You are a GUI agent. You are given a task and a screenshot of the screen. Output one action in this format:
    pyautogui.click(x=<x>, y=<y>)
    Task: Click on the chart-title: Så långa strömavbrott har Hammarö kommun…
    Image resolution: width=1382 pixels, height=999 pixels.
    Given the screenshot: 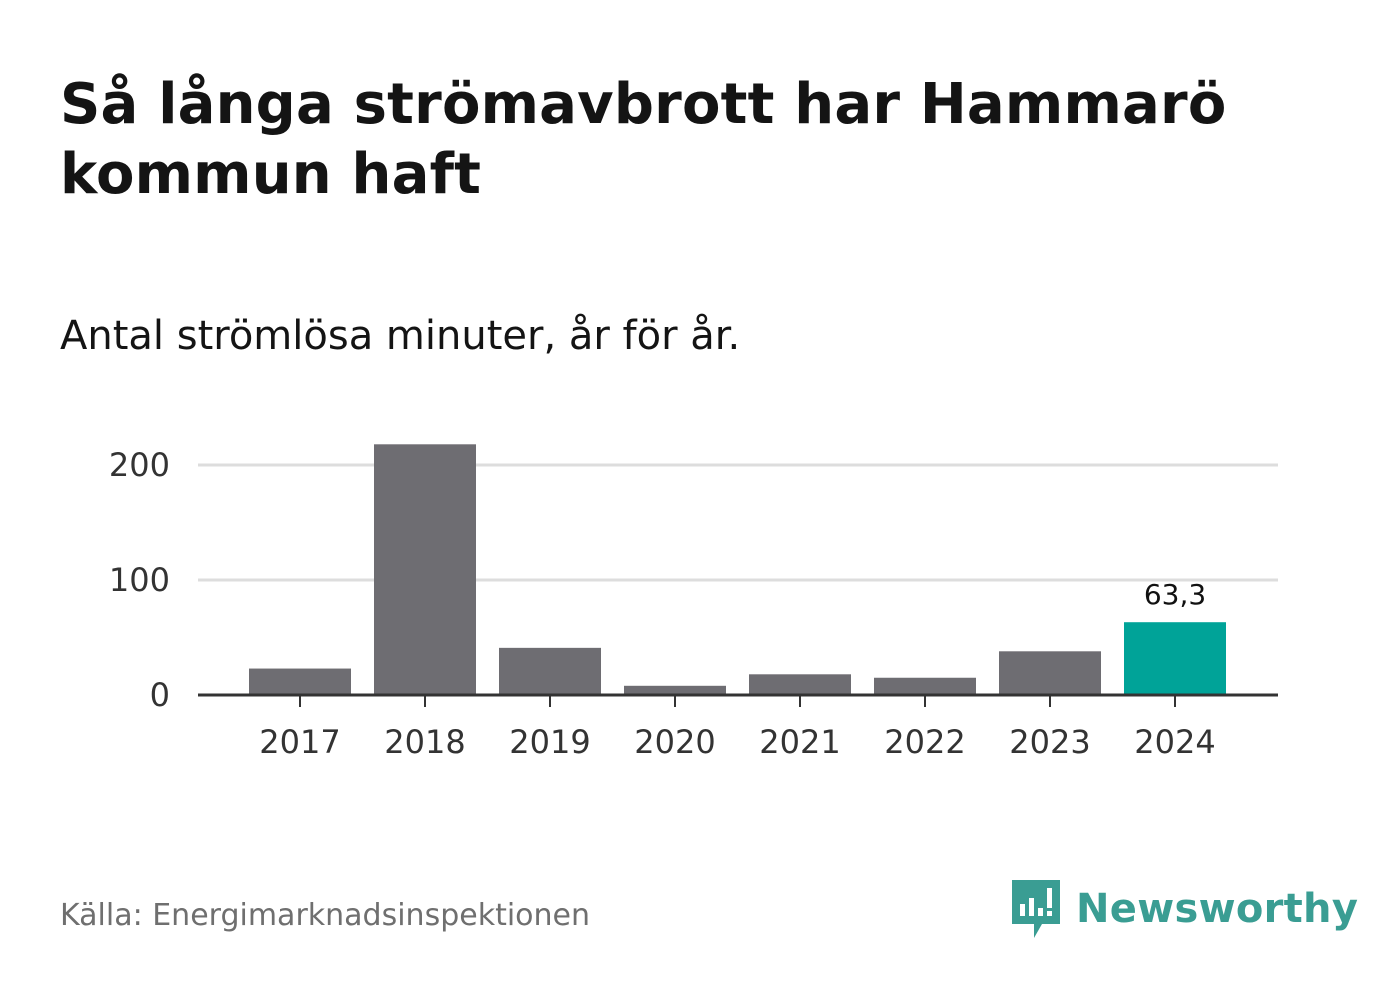 What is the action you would take?
    pyautogui.click(x=643, y=139)
    